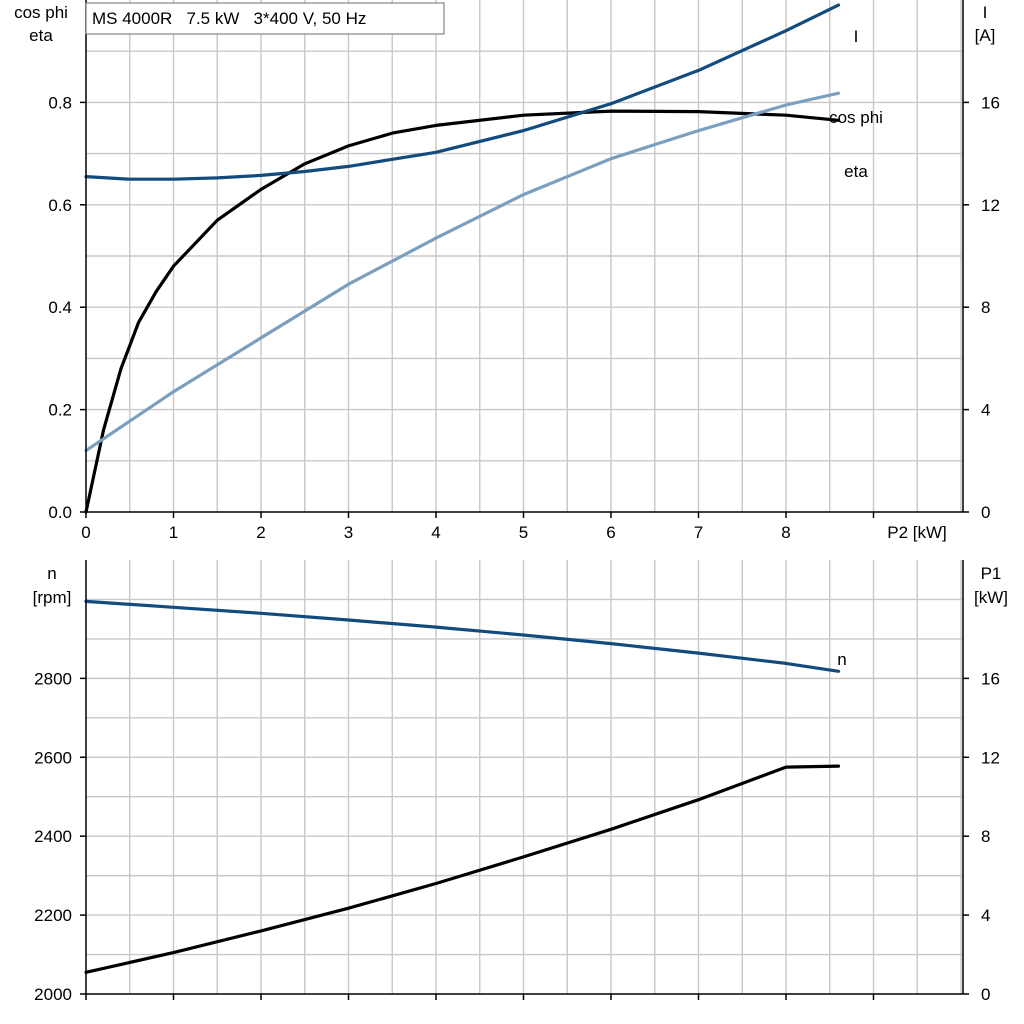  Describe the element at coordinates (462, 92) in the screenshot. I see `series-line-i` at that location.